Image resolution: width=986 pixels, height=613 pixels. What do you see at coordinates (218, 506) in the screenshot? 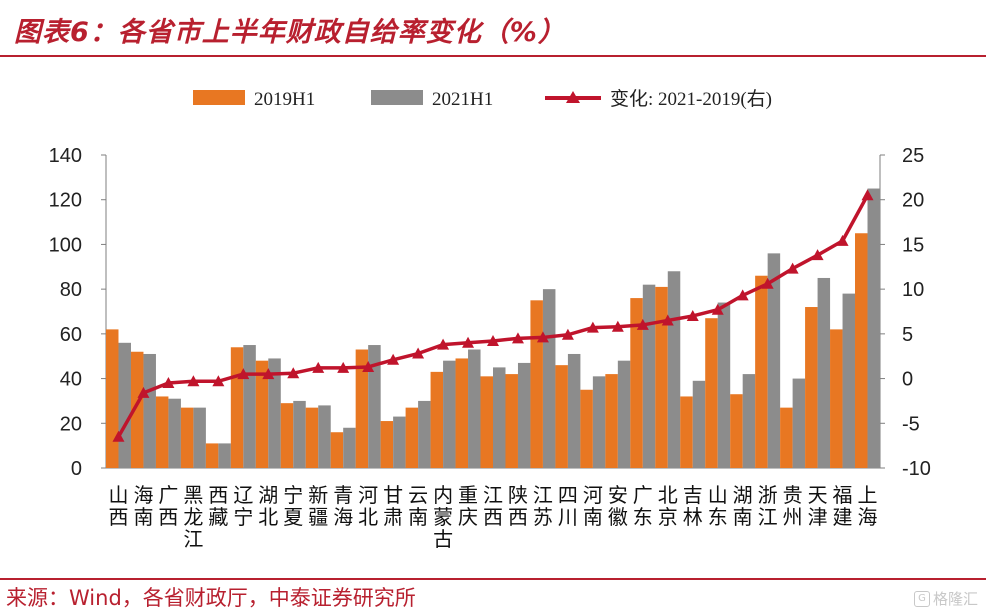
I see `x-tick-label: 西藏` at bounding box center [218, 506].